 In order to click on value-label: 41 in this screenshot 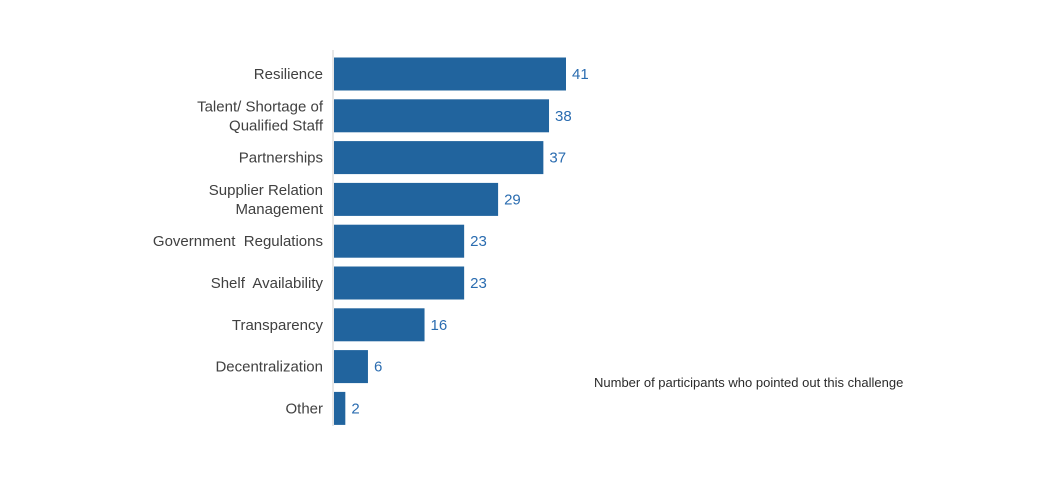, I will do `click(580, 74)`.